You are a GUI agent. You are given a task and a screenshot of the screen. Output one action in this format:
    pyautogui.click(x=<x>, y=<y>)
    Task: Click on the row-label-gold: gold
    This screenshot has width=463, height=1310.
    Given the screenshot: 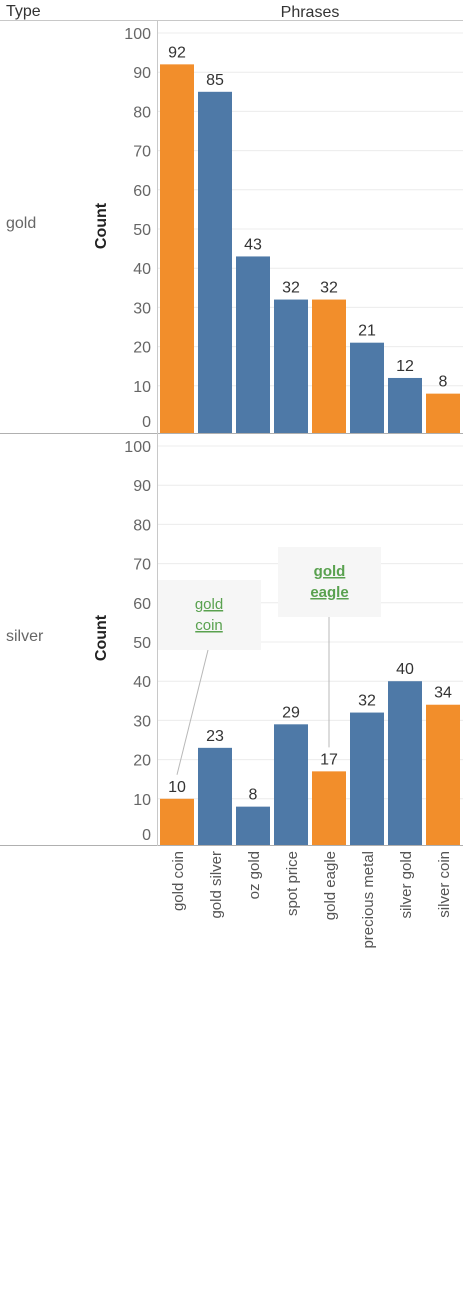 What is the action you would take?
    pyautogui.click(x=21, y=223)
    